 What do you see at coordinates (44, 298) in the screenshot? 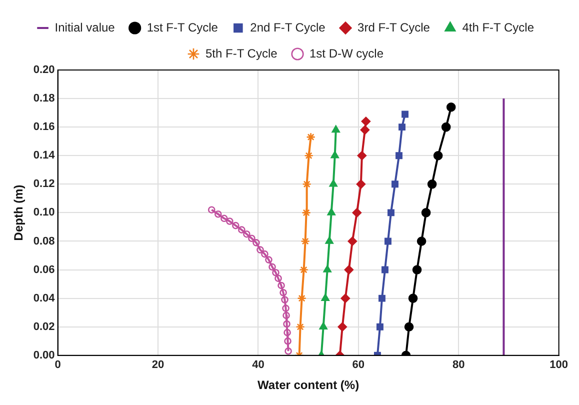
I see `y-tick-label: 0.04` at bounding box center [44, 298].